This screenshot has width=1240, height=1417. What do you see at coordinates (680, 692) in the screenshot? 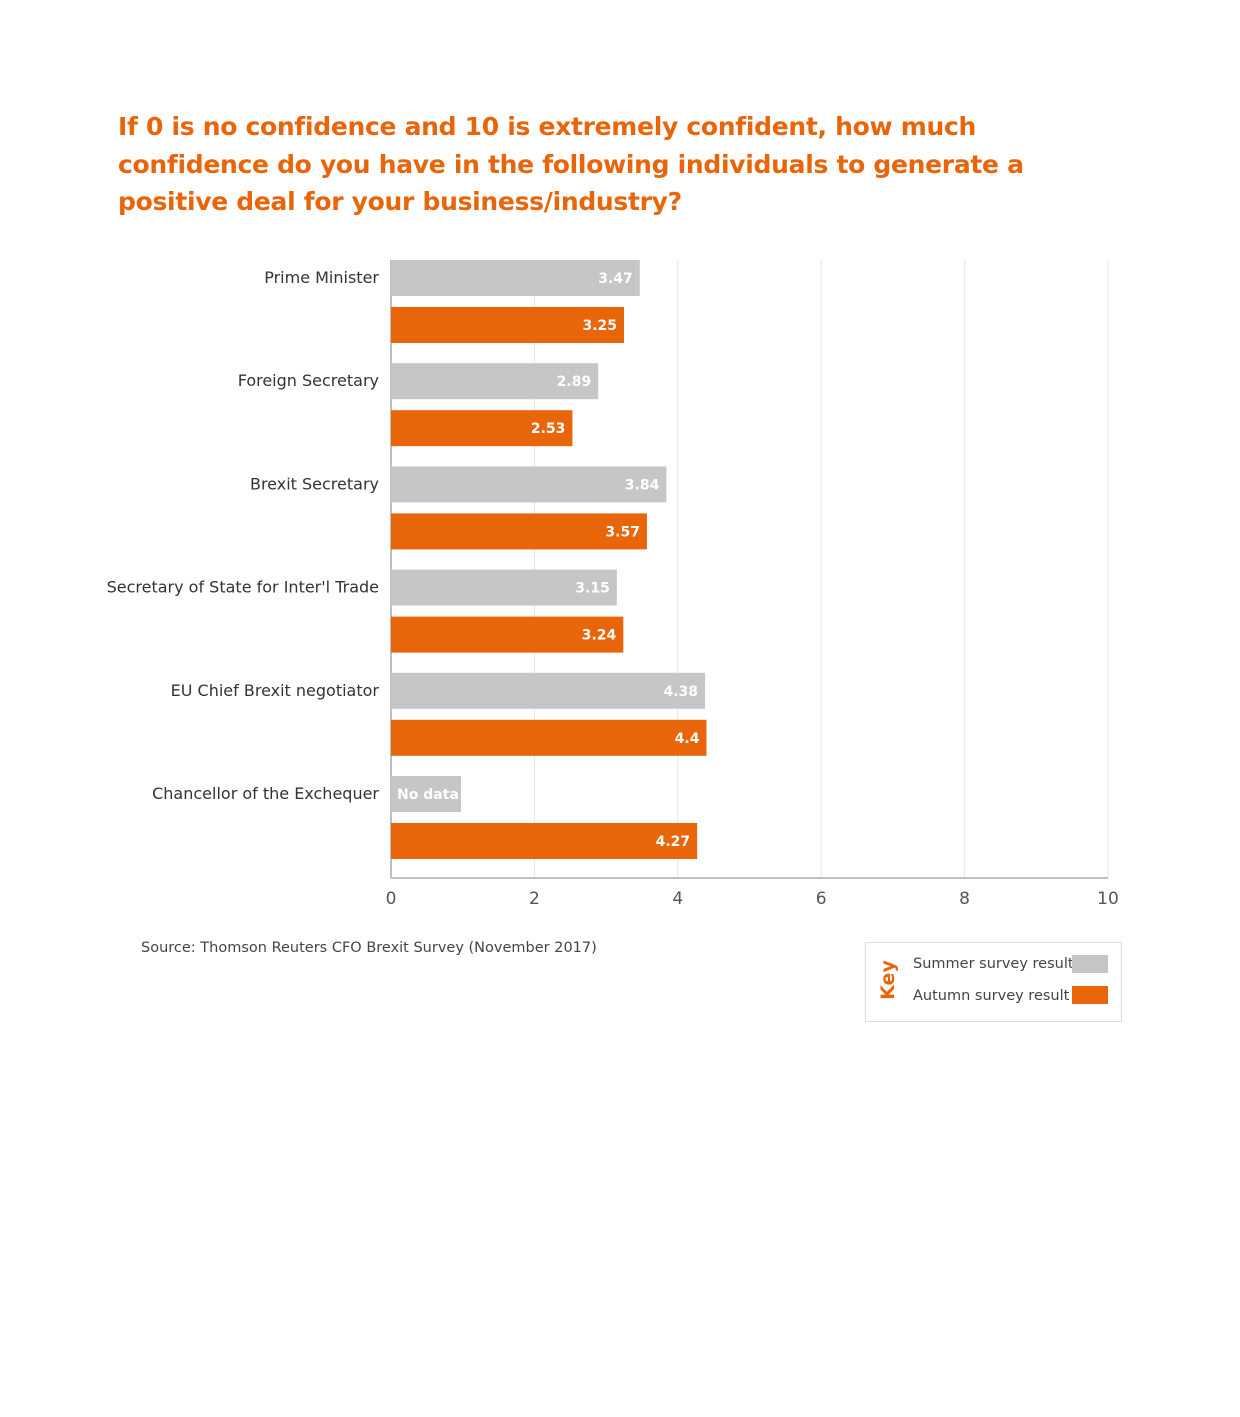
I see `data-label: 4.38` at bounding box center [680, 692].